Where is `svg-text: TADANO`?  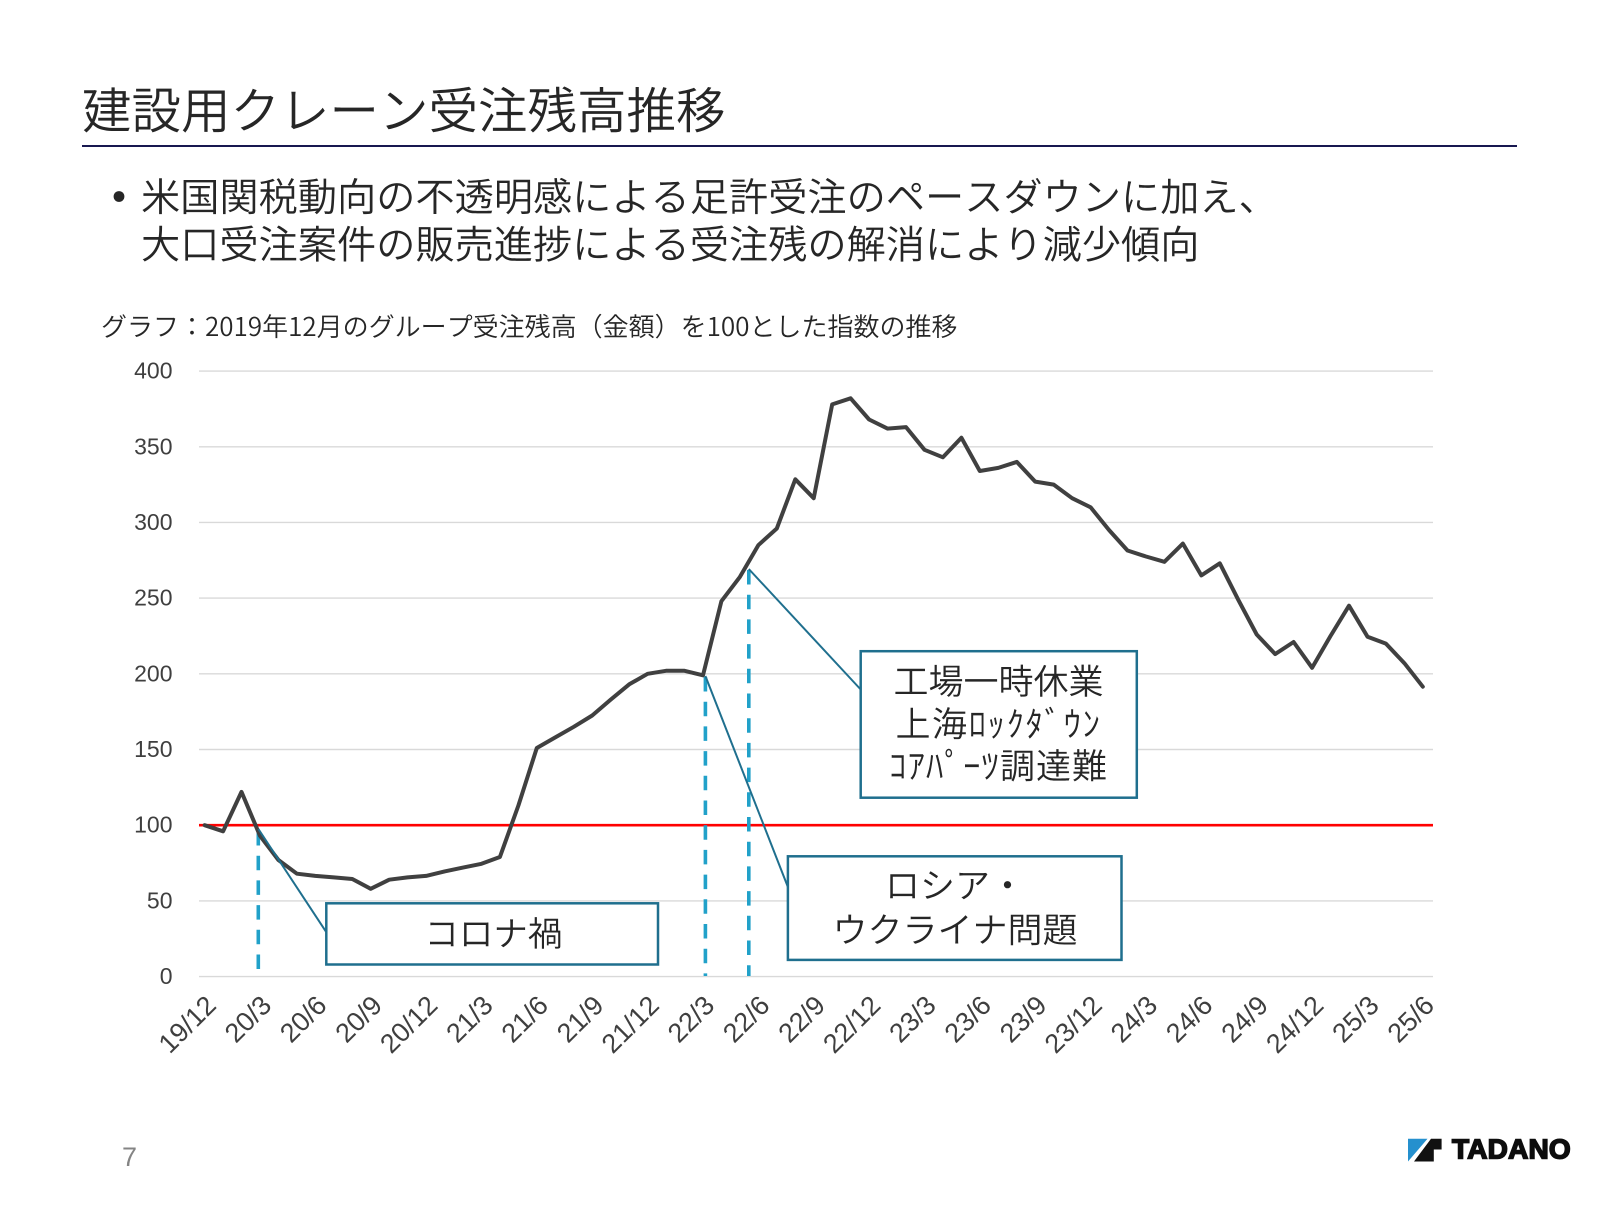
svg-text: TADANO is located at coordinates (1511, 1149).